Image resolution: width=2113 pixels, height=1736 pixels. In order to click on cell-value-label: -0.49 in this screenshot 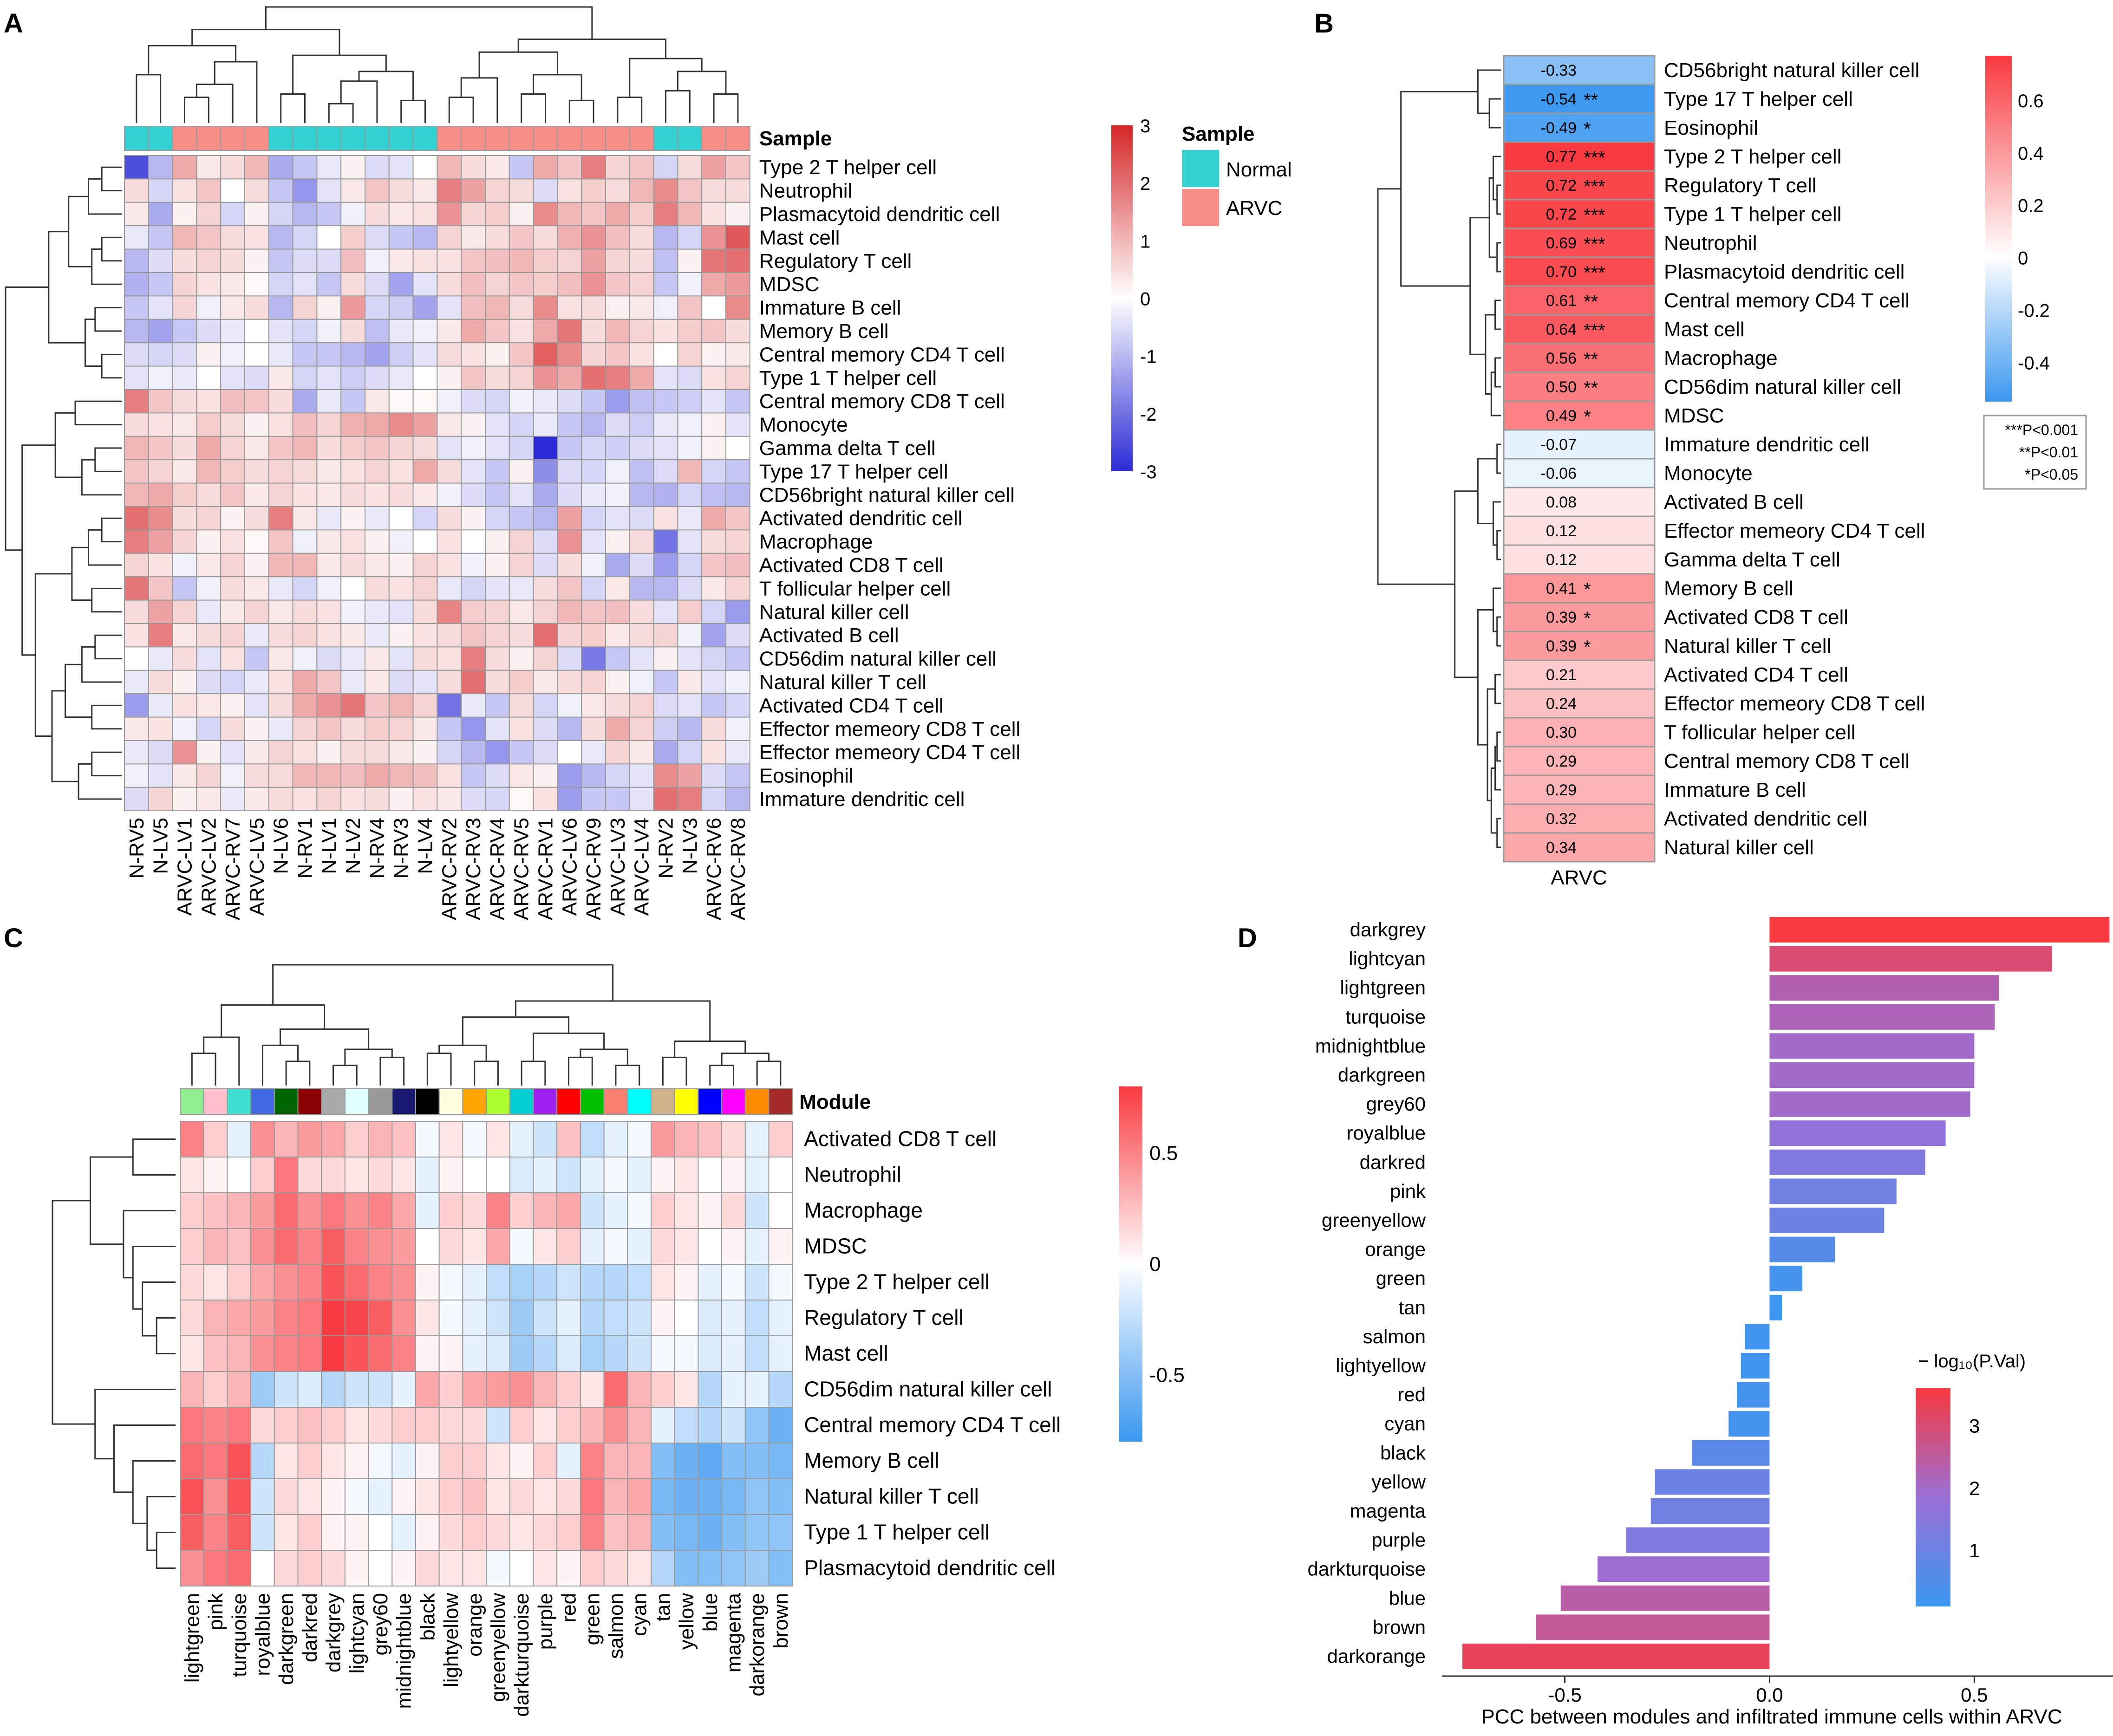, I will do `click(1559, 128)`.